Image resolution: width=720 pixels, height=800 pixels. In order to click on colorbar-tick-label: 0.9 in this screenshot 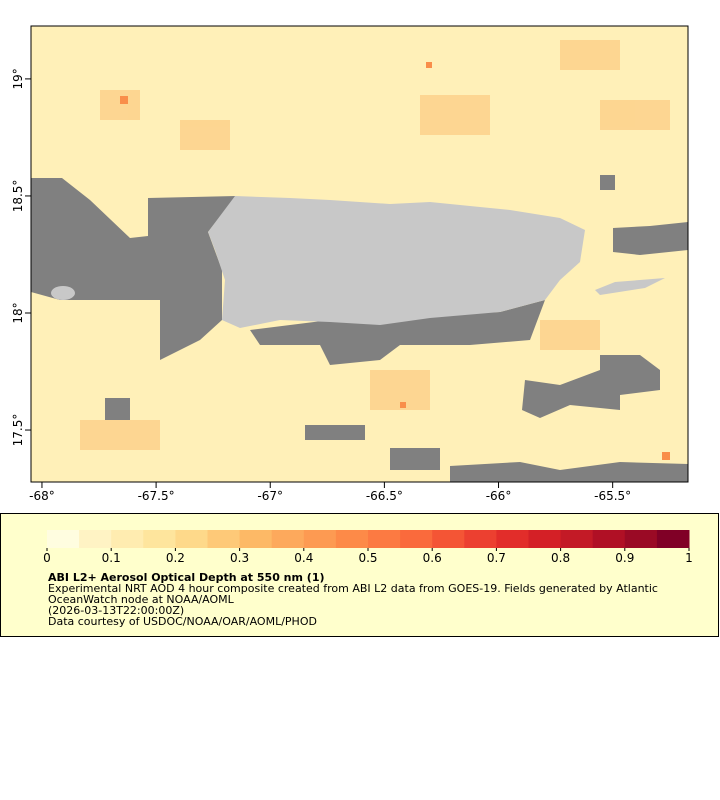, I will do `click(624, 558)`.